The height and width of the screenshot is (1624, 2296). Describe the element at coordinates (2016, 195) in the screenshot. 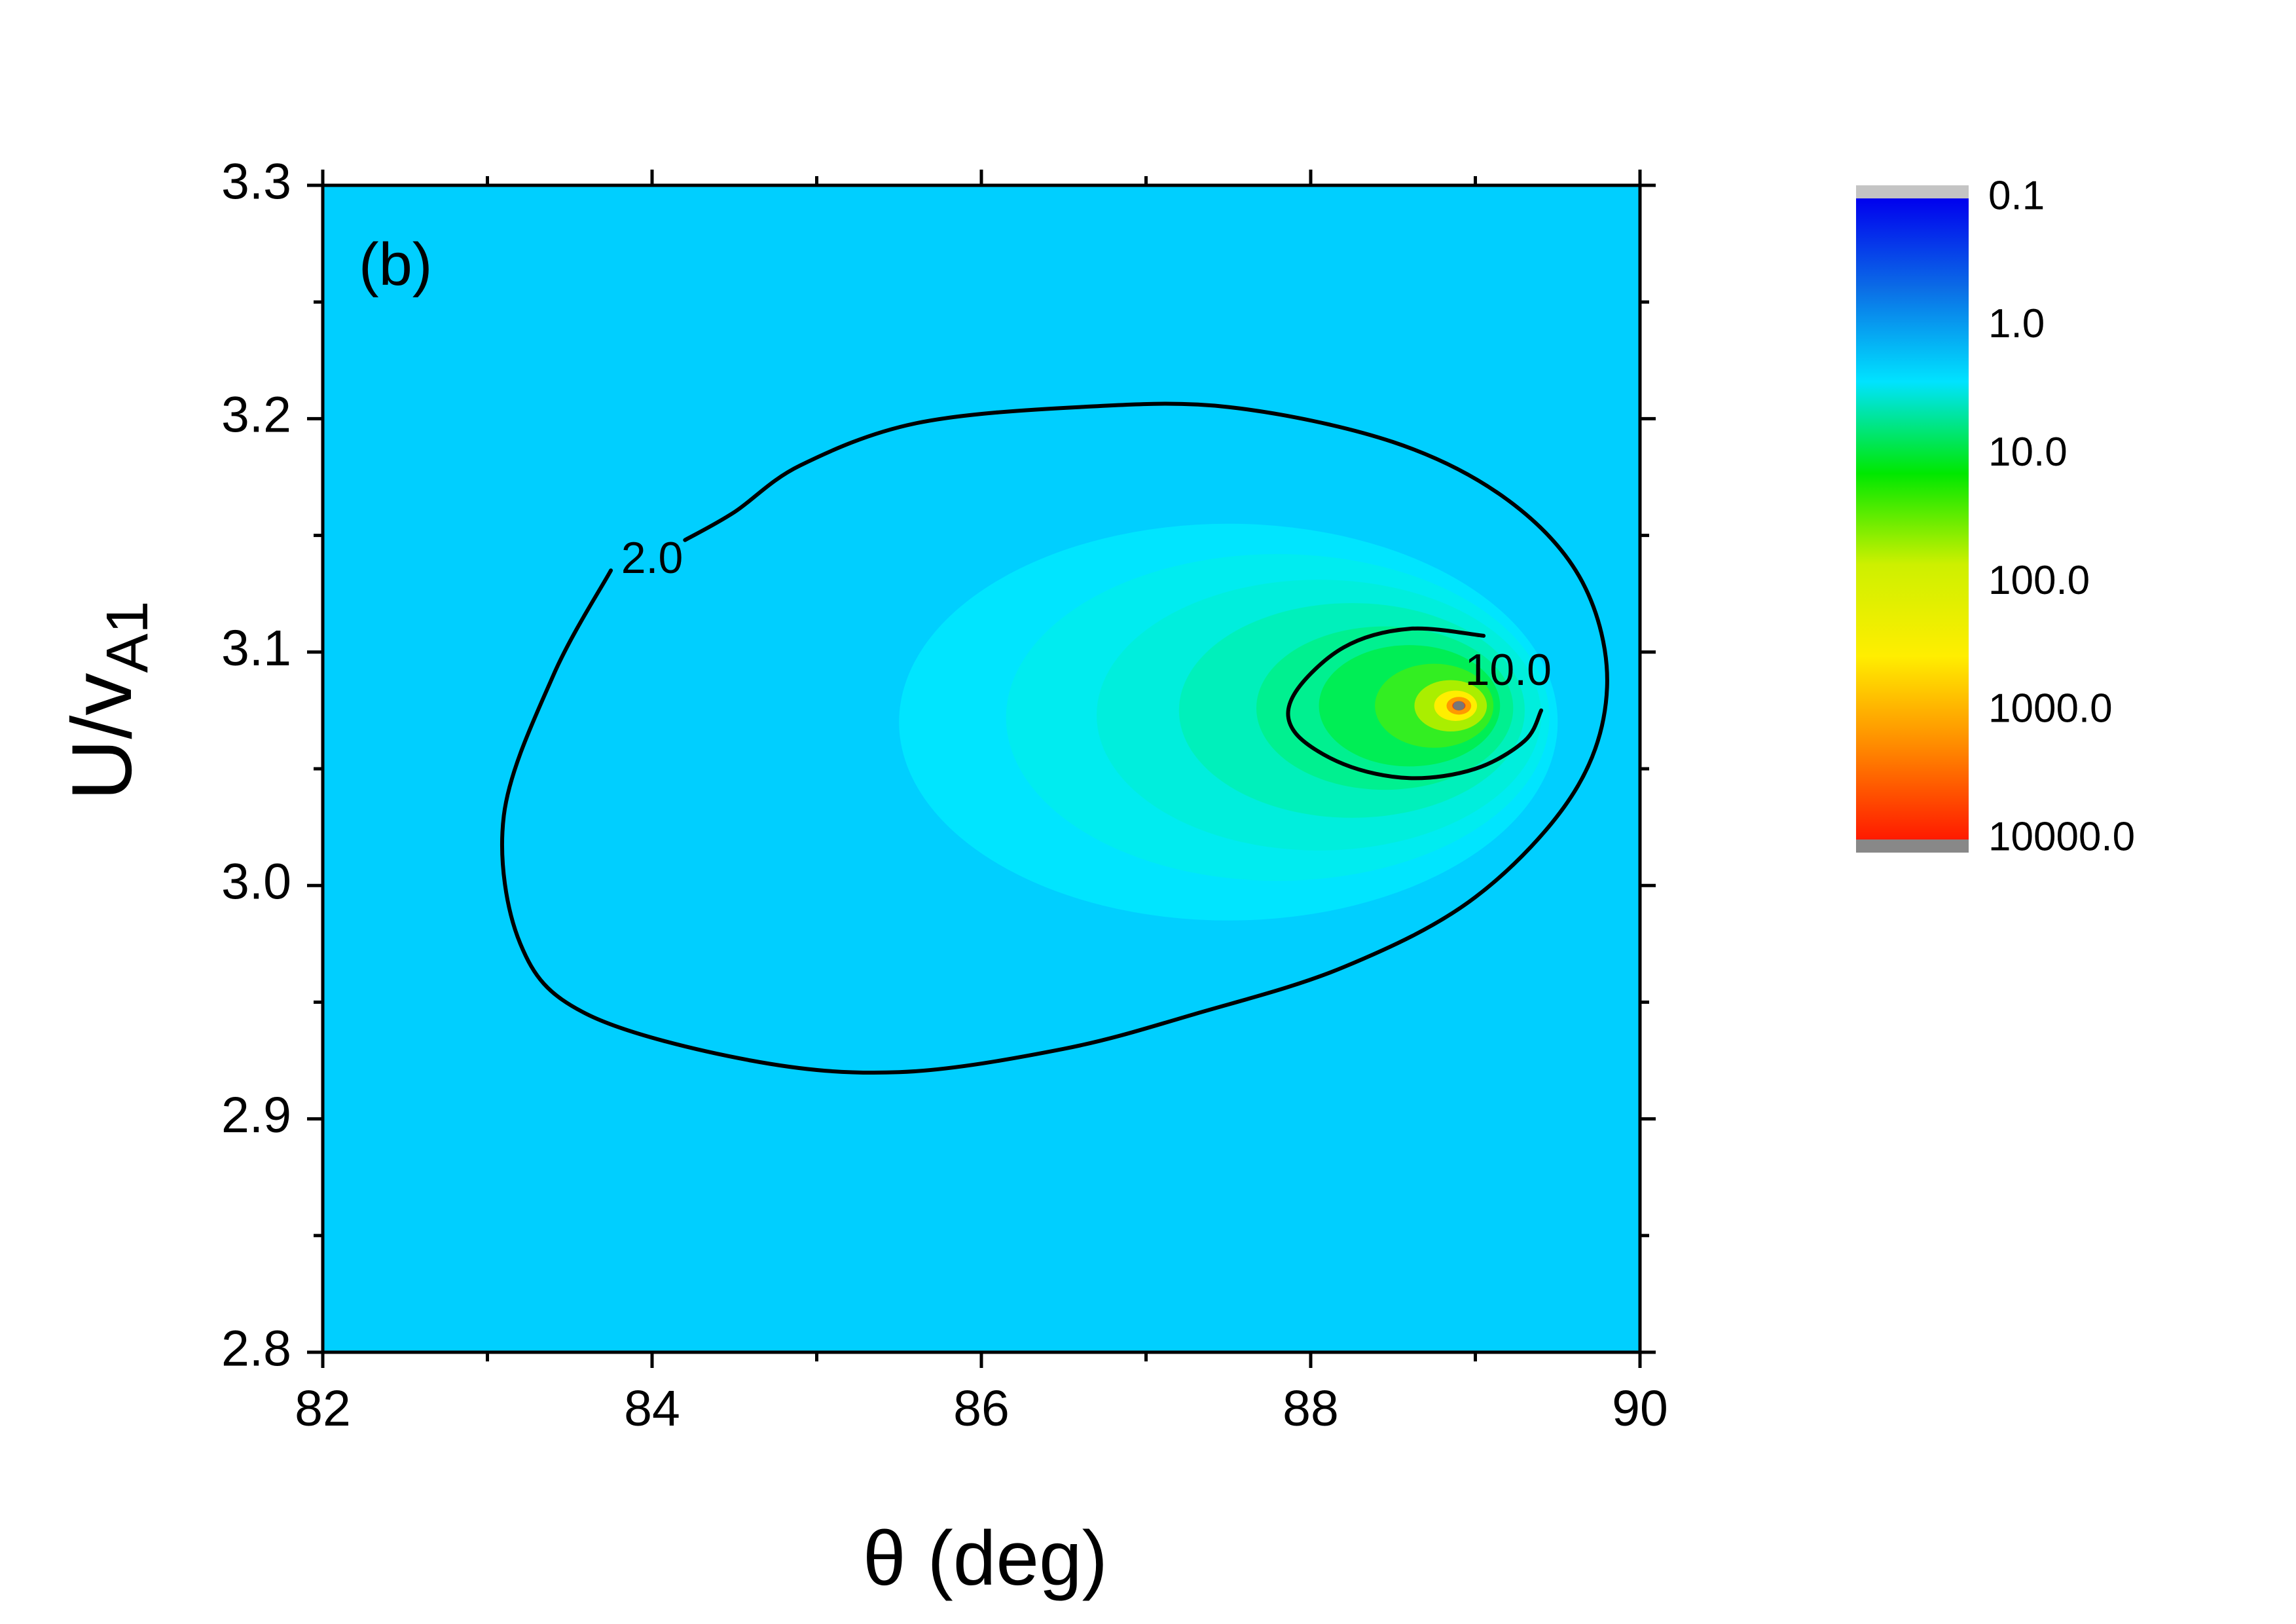

I see `colorbar-label-0.1: 0.1` at that location.